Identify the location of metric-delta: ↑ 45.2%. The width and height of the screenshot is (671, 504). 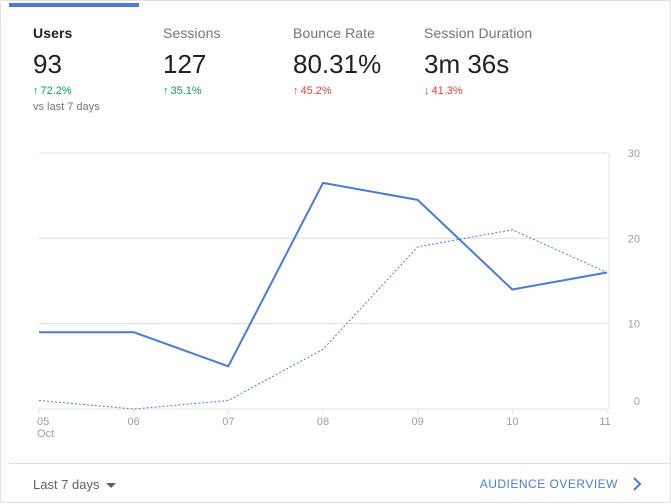
(337, 91).